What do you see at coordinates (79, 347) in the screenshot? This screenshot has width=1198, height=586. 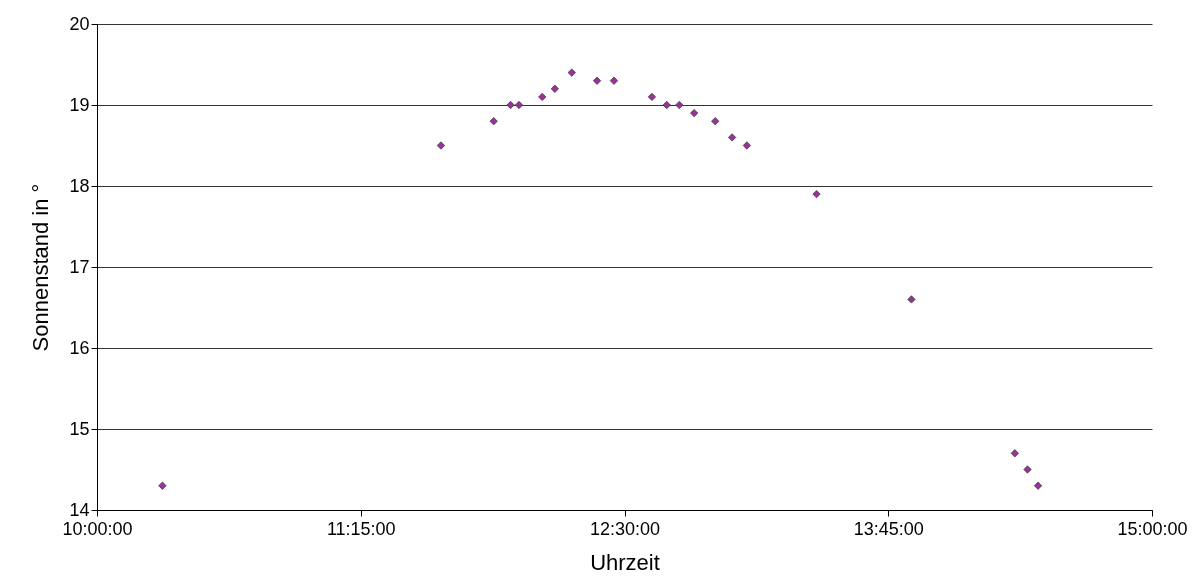 I see `y-tick-label: 16` at bounding box center [79, 347].